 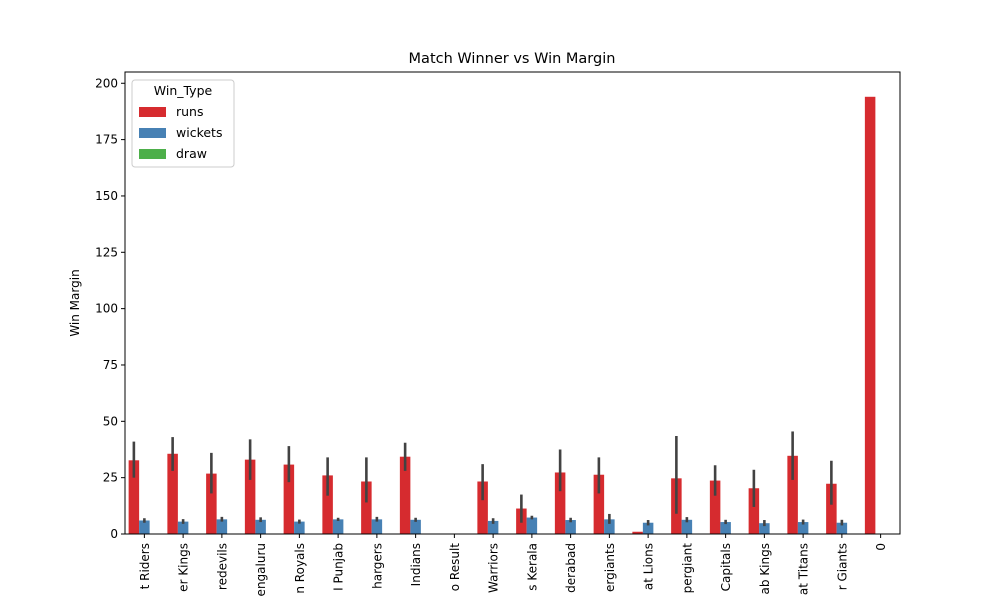 I want to click on y-tick-label: 75, so click(x=110, y=365).